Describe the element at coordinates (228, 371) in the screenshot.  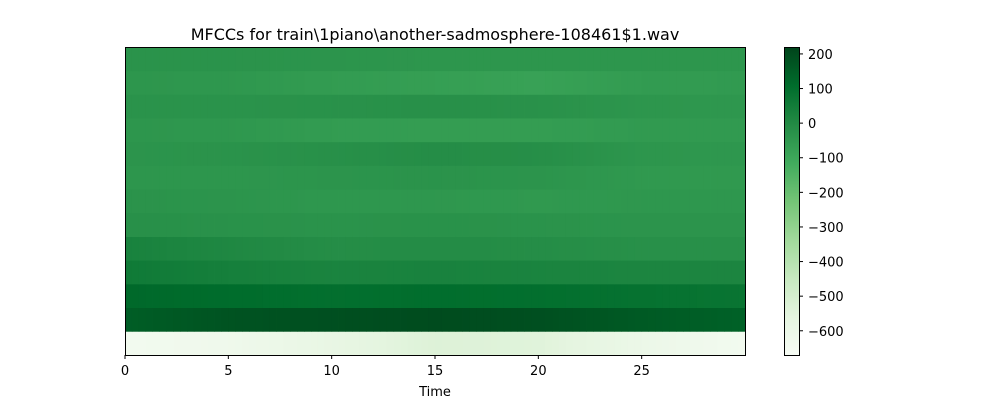
I see `x-tick-label: 5` at that location.